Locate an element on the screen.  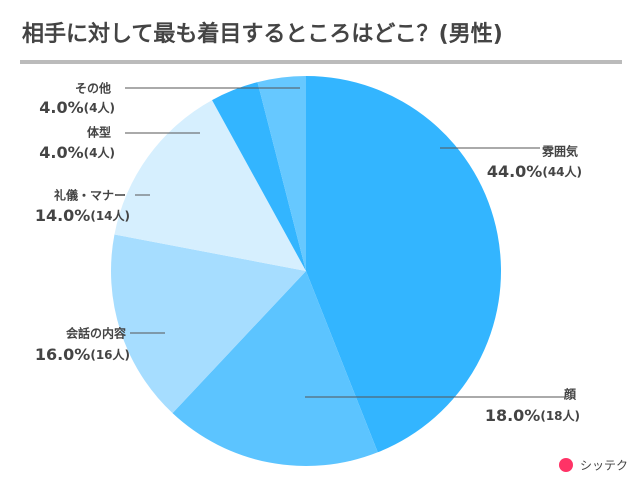
slice-label: 顔 is located at coordinates (570, 394).